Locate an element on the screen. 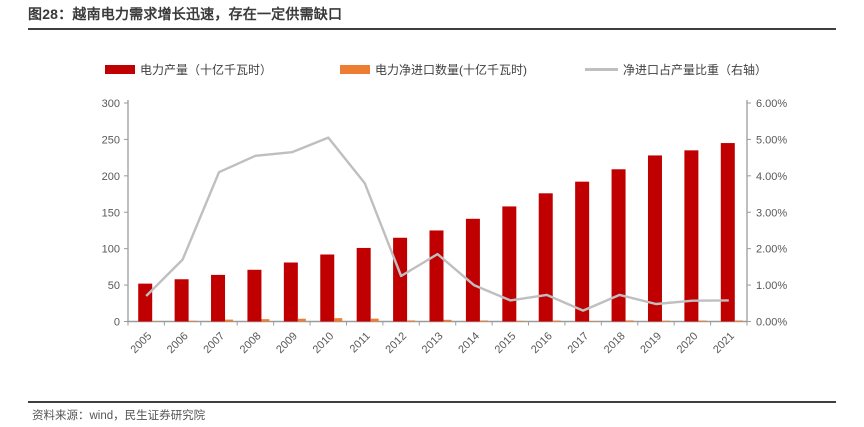 The image size is (864, 427). legend-item-production: 电力产量（十亿千瓦时） is located at coordinates (188, 69).